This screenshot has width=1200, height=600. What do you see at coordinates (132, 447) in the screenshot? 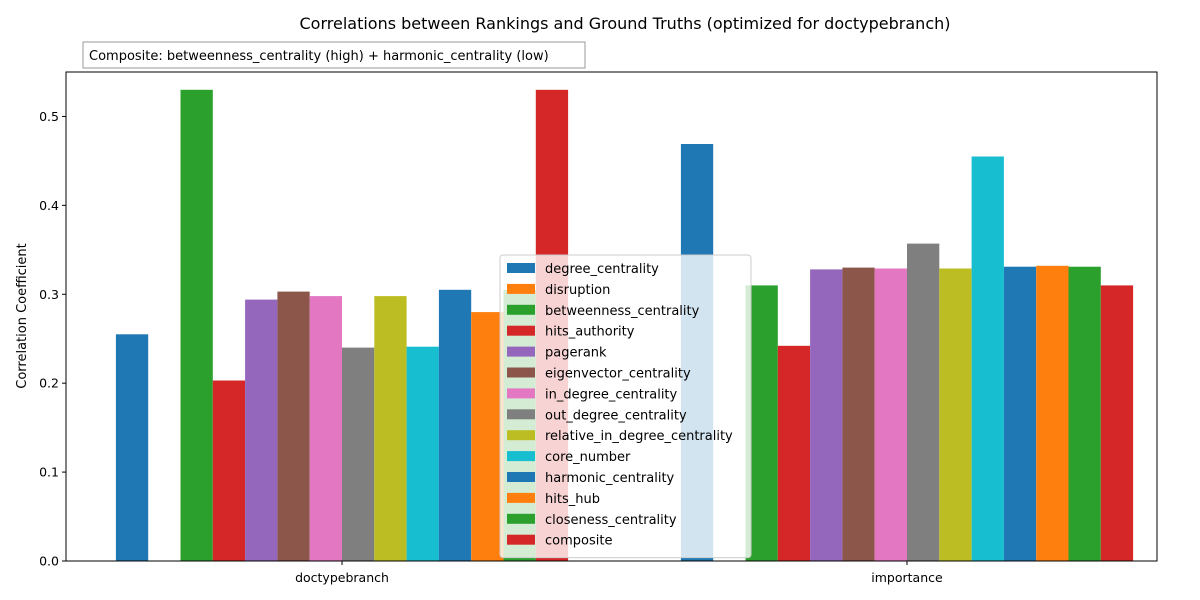
I see `bar-degree_centrality-doctypebranch` at bounding box center [132, 447].